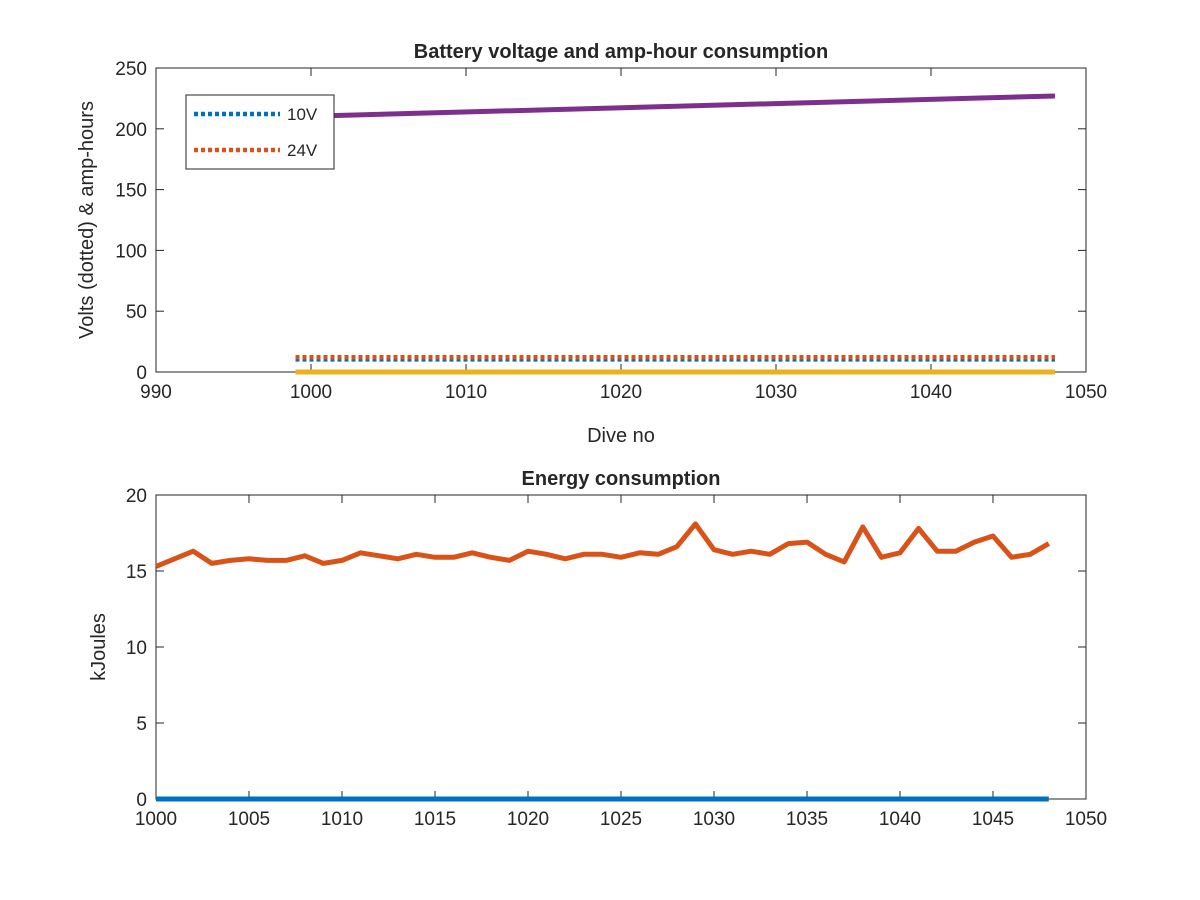  What do you see at coordinates (136, 572) in the screenshot?
I see `y-tick-label: 15` at bounding box center [136, 572].